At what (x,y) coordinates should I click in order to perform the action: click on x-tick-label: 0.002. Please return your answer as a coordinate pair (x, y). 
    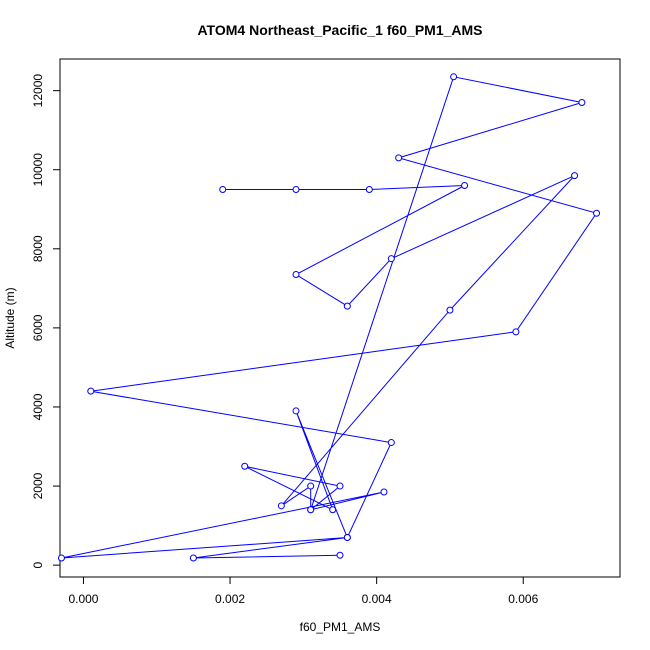
    Looking at the image, I should click on (230, 599).